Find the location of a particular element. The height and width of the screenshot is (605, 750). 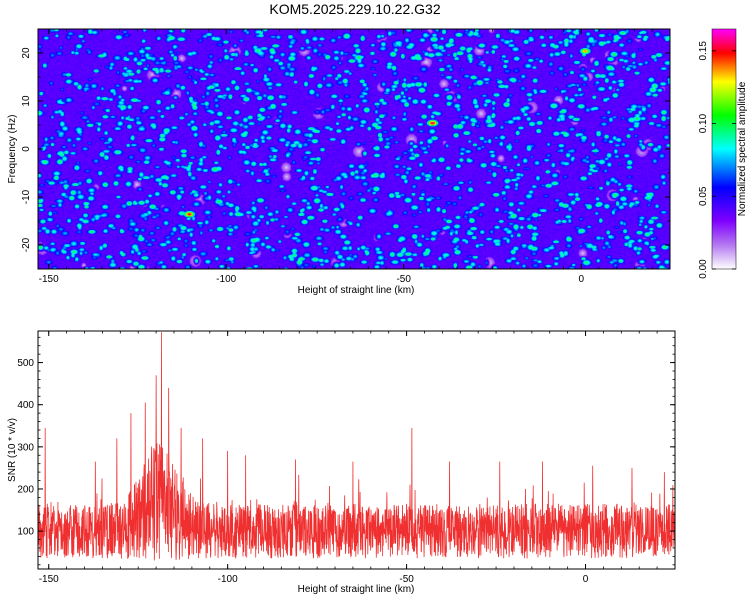

figure-title: KOM5.2025.229.10.22.G32 is located at coordinates (354, 9).